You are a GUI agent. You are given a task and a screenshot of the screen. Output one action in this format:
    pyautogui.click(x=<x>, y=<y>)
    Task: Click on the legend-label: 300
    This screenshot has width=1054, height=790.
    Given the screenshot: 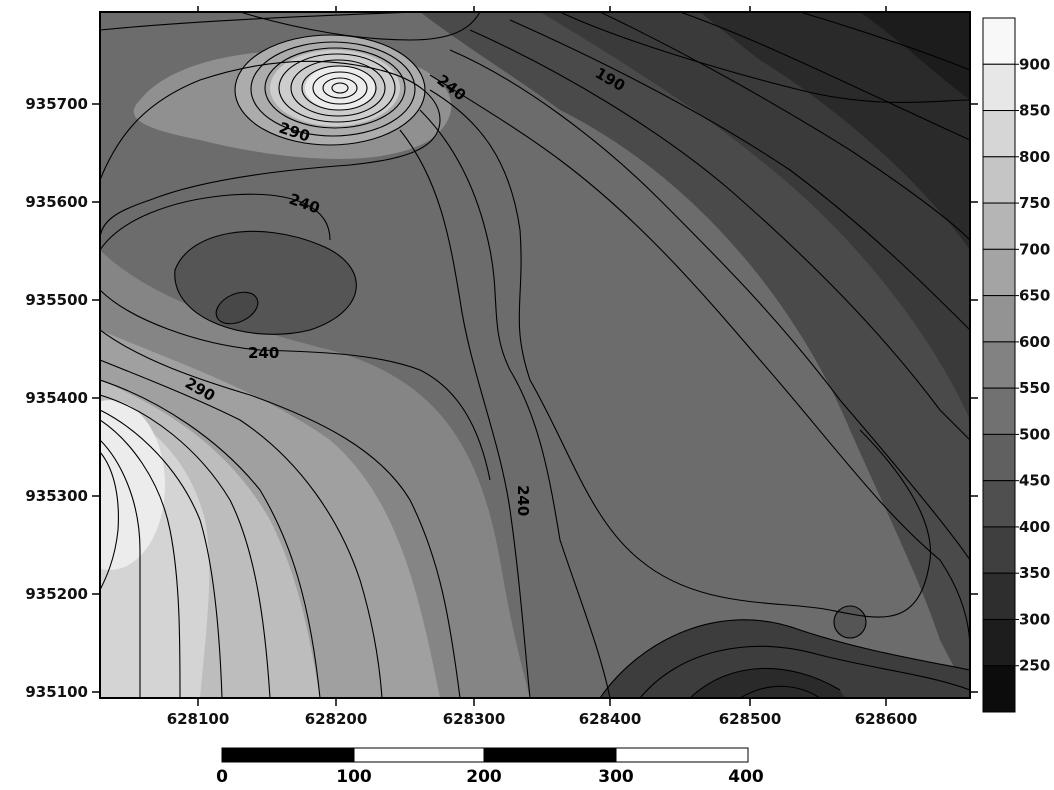 What is the action you would take?
    pyautogui.click(x=1034, y=619)
    